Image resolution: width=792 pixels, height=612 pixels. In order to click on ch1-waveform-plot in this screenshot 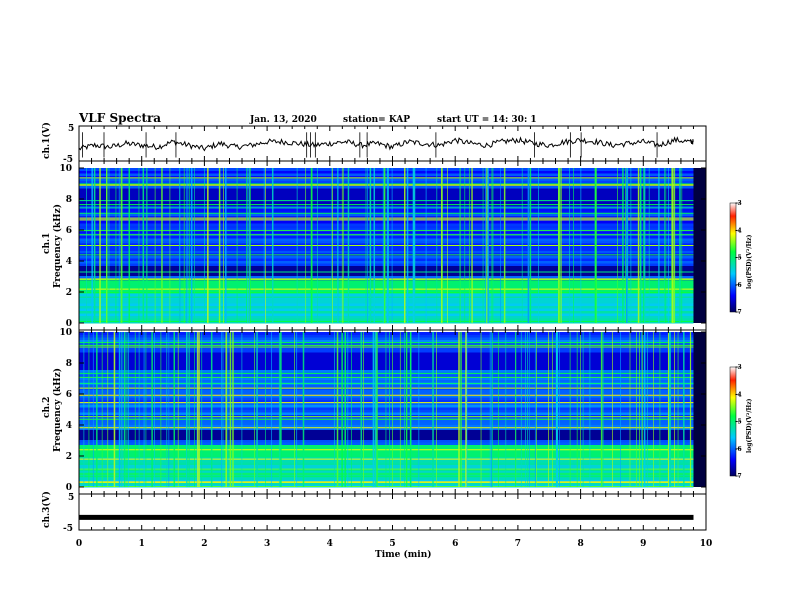, I will do `click(386, 145)`.